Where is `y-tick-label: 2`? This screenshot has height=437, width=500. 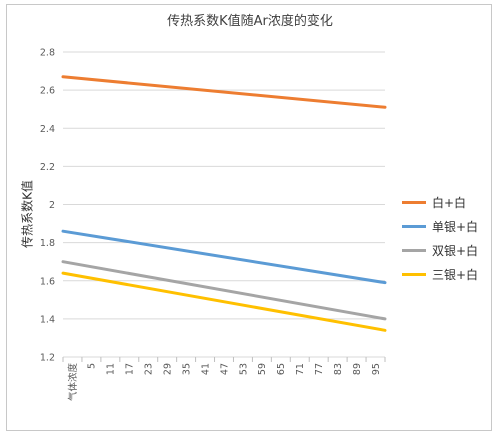
y-tick-label: 2 is located at coordinates (52, 205).